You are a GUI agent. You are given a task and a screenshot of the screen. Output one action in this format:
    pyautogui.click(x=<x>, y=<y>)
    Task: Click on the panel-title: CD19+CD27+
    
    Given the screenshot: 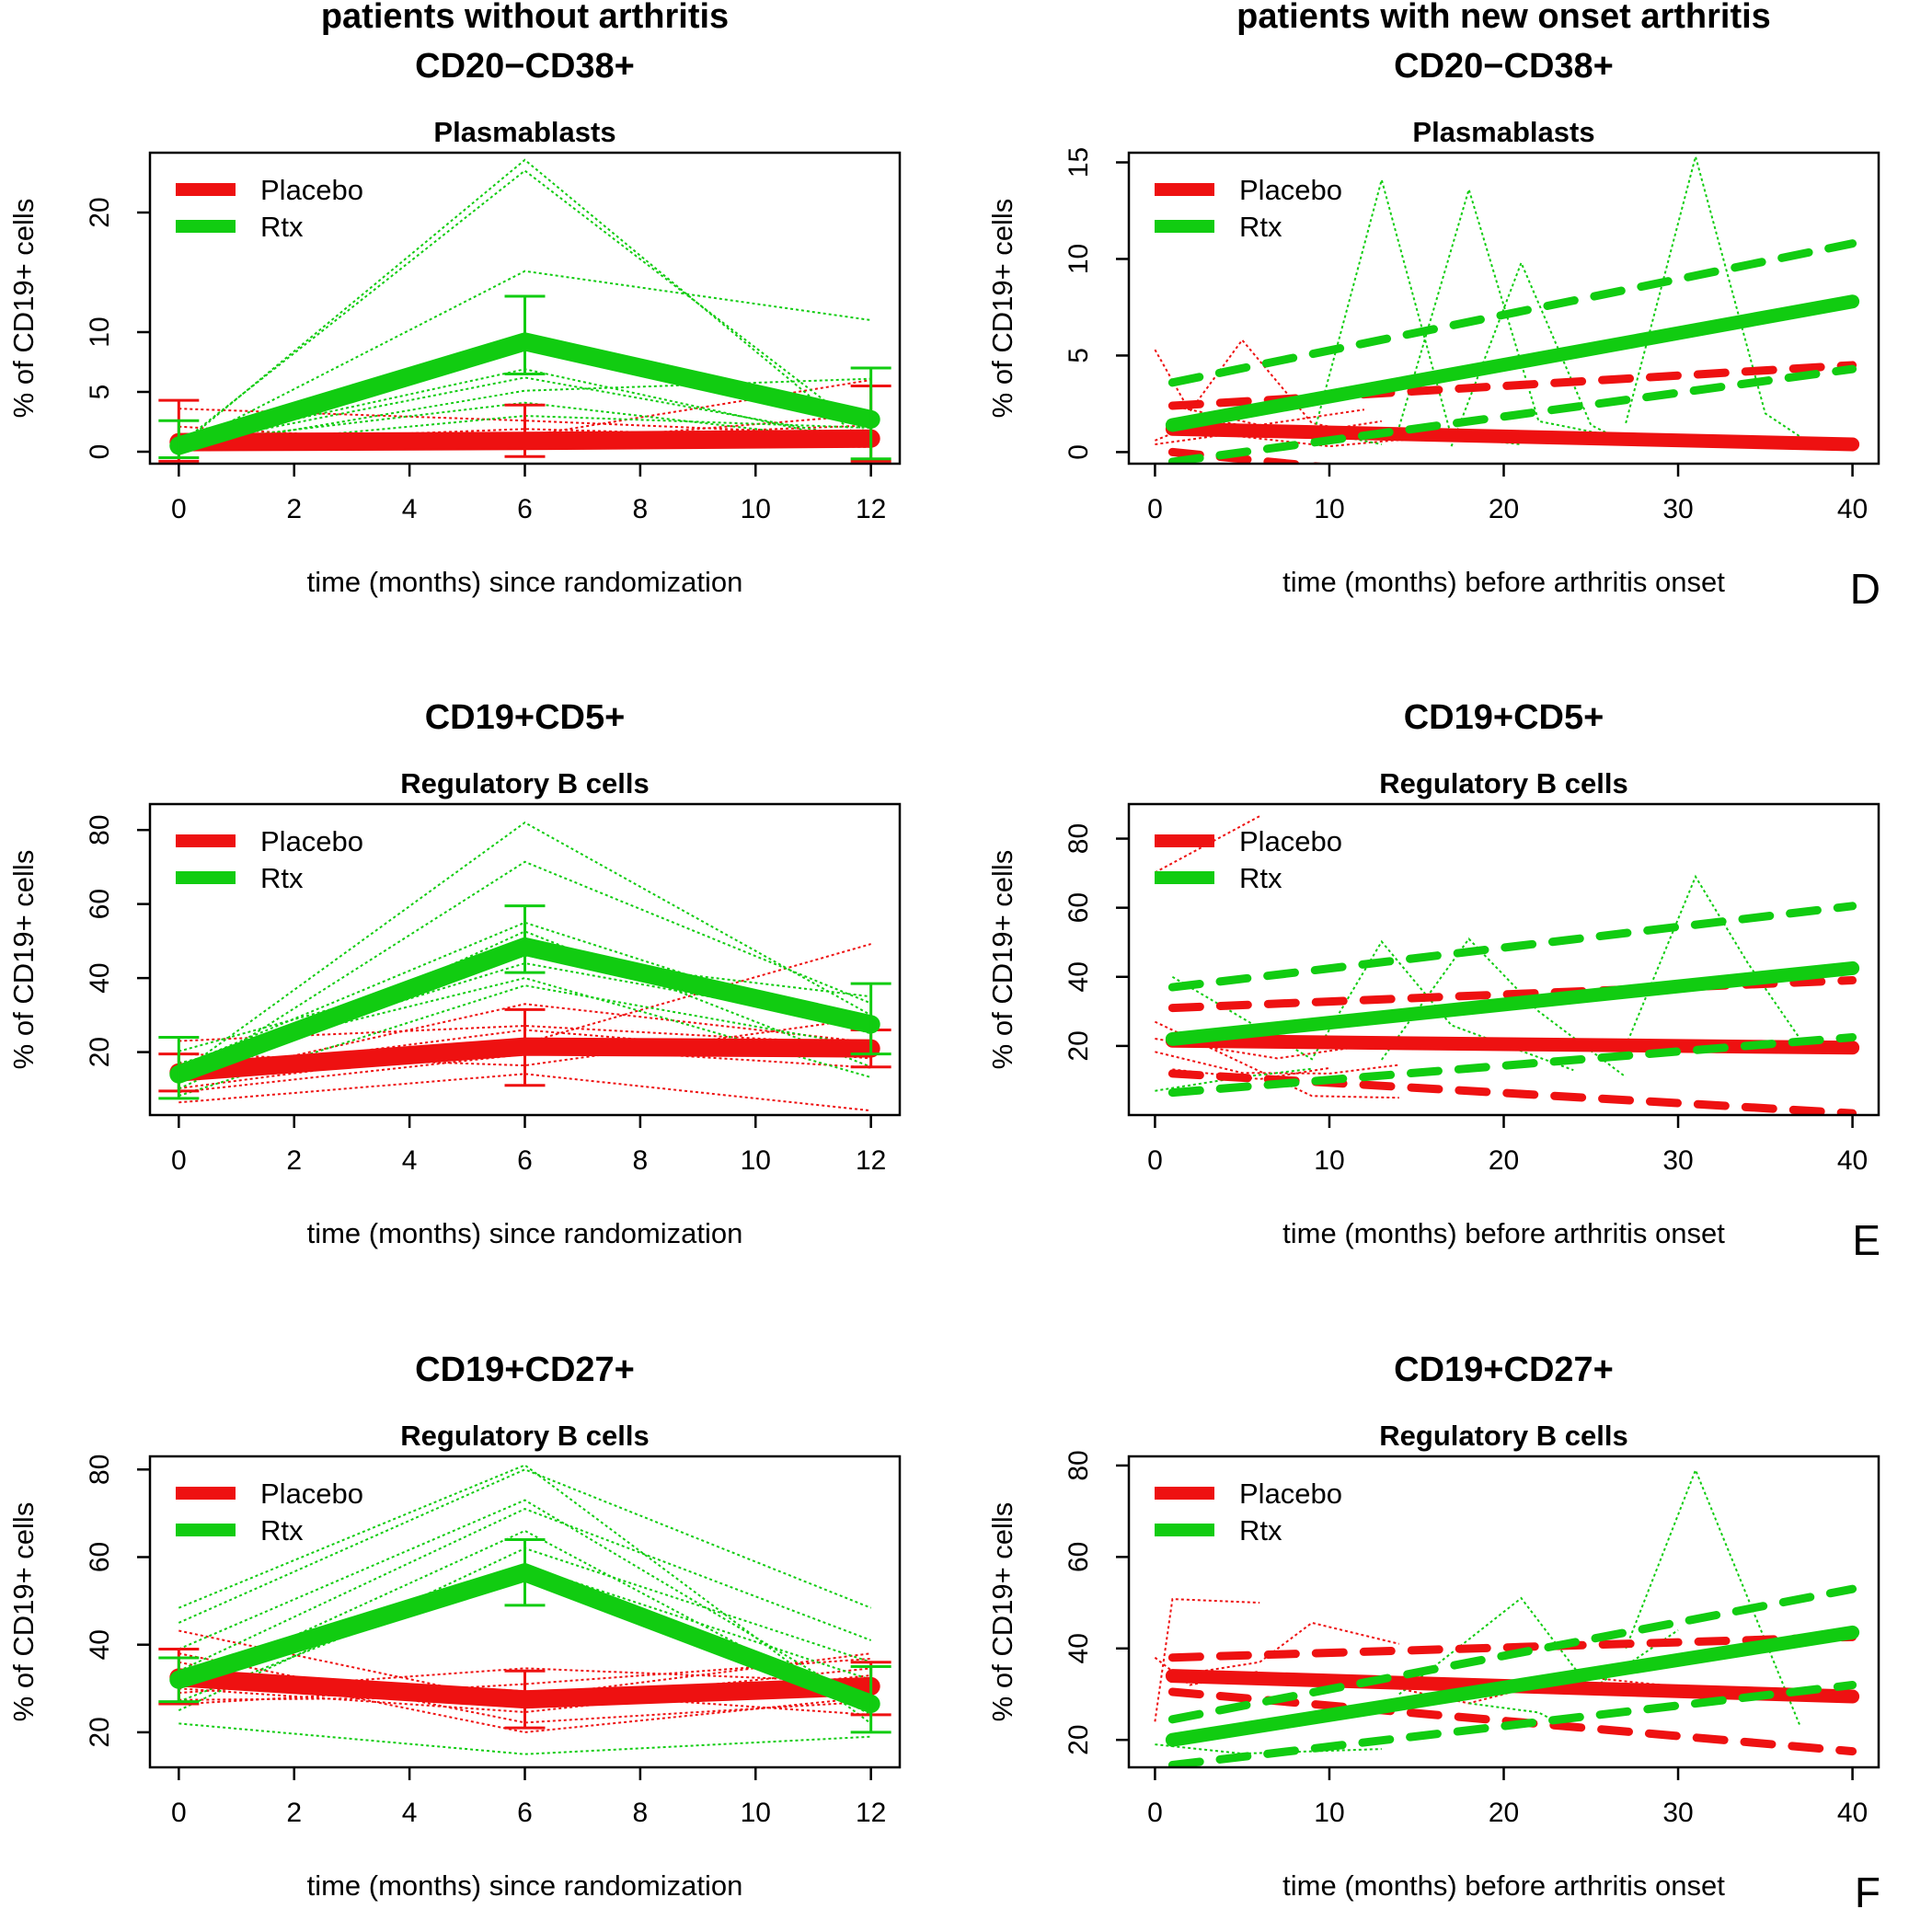 What is the action you would take?
    pyautogui.click(x=525, y=1370)
    